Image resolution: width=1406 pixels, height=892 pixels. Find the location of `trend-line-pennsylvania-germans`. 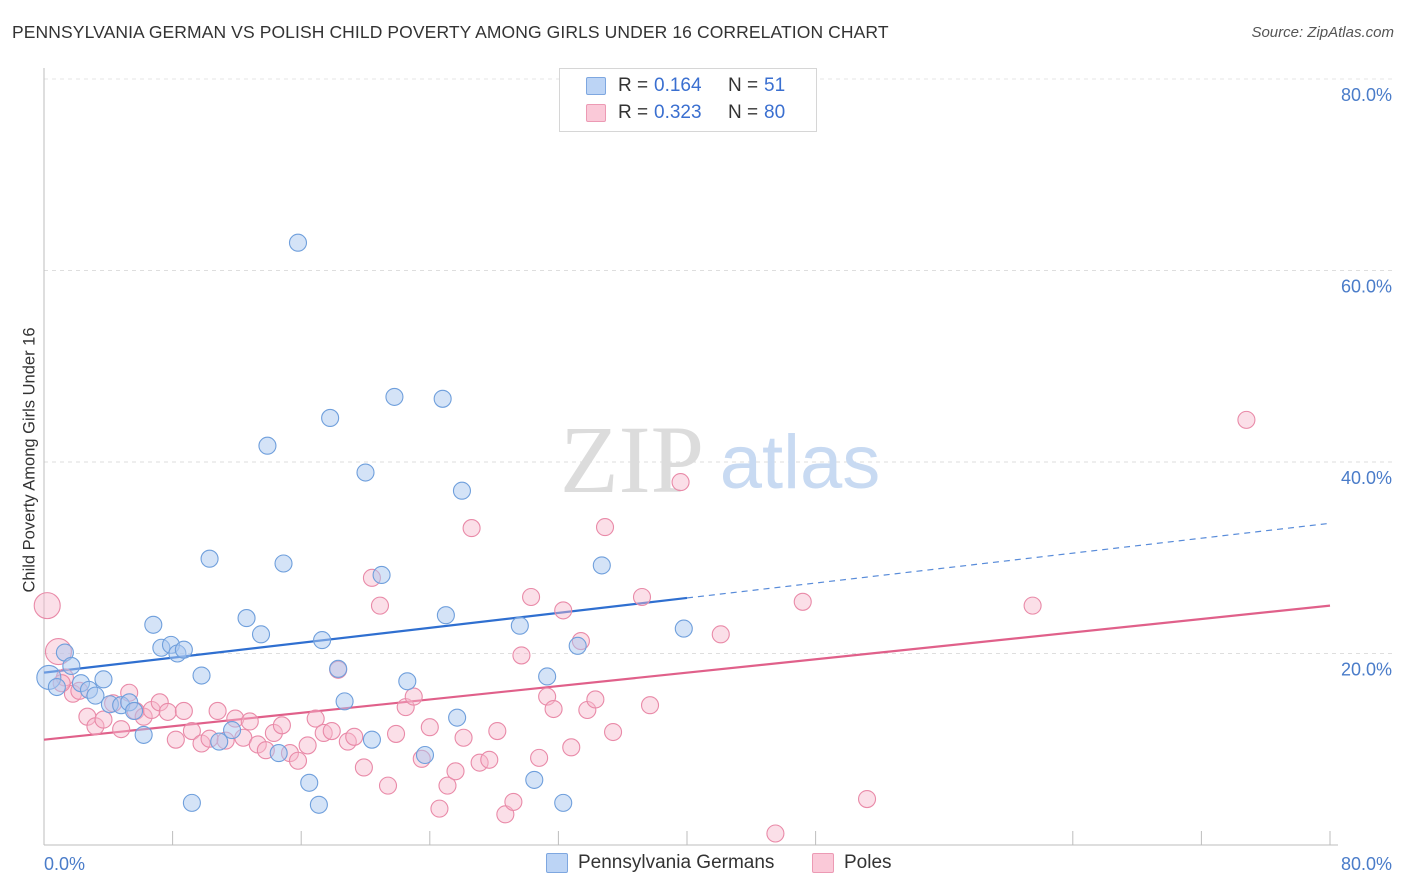

trend-line-pennsylvania-germans is located at coordinates (365, 635).